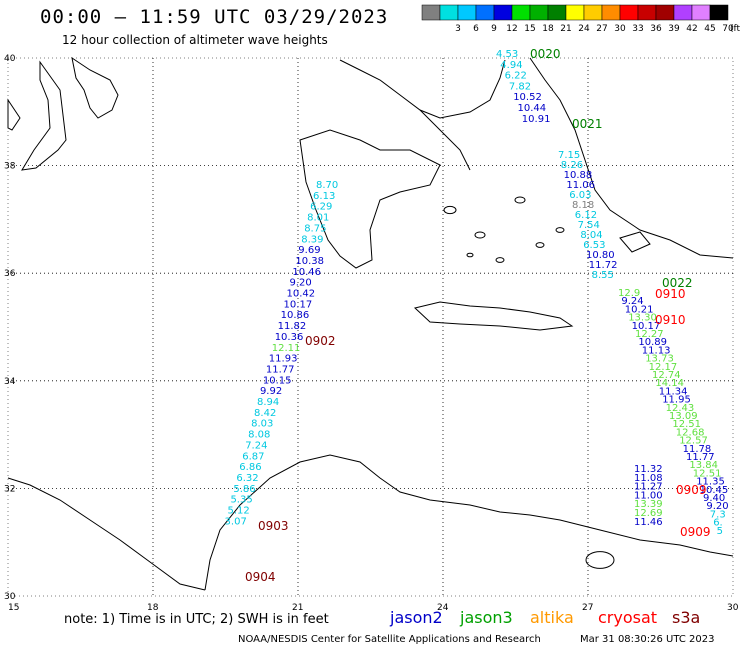 This screenshot has width=740, height=650. Describe the element at coordinates (10, 597) in the screenshot. I see `lat-tick-label: 30` at that location.